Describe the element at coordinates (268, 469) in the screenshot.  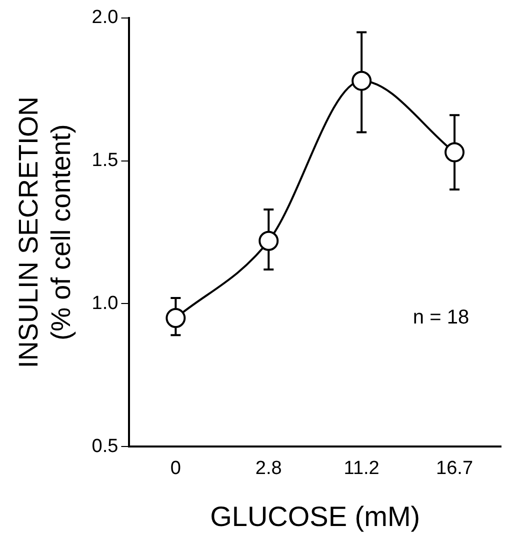
I see `x-tick-label: 2.8` at that location.